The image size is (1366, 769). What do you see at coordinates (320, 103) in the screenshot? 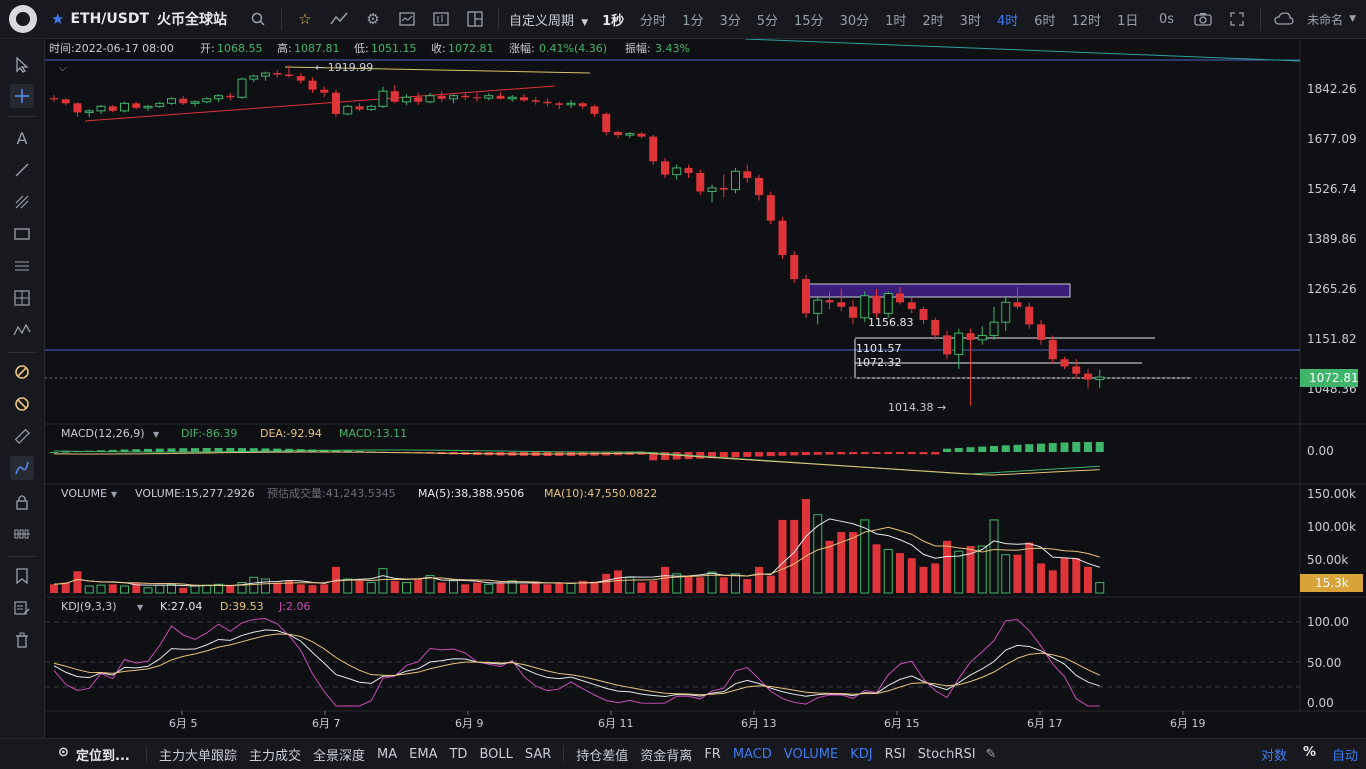
I see `trendline-red` at bounding box center [320, 103].